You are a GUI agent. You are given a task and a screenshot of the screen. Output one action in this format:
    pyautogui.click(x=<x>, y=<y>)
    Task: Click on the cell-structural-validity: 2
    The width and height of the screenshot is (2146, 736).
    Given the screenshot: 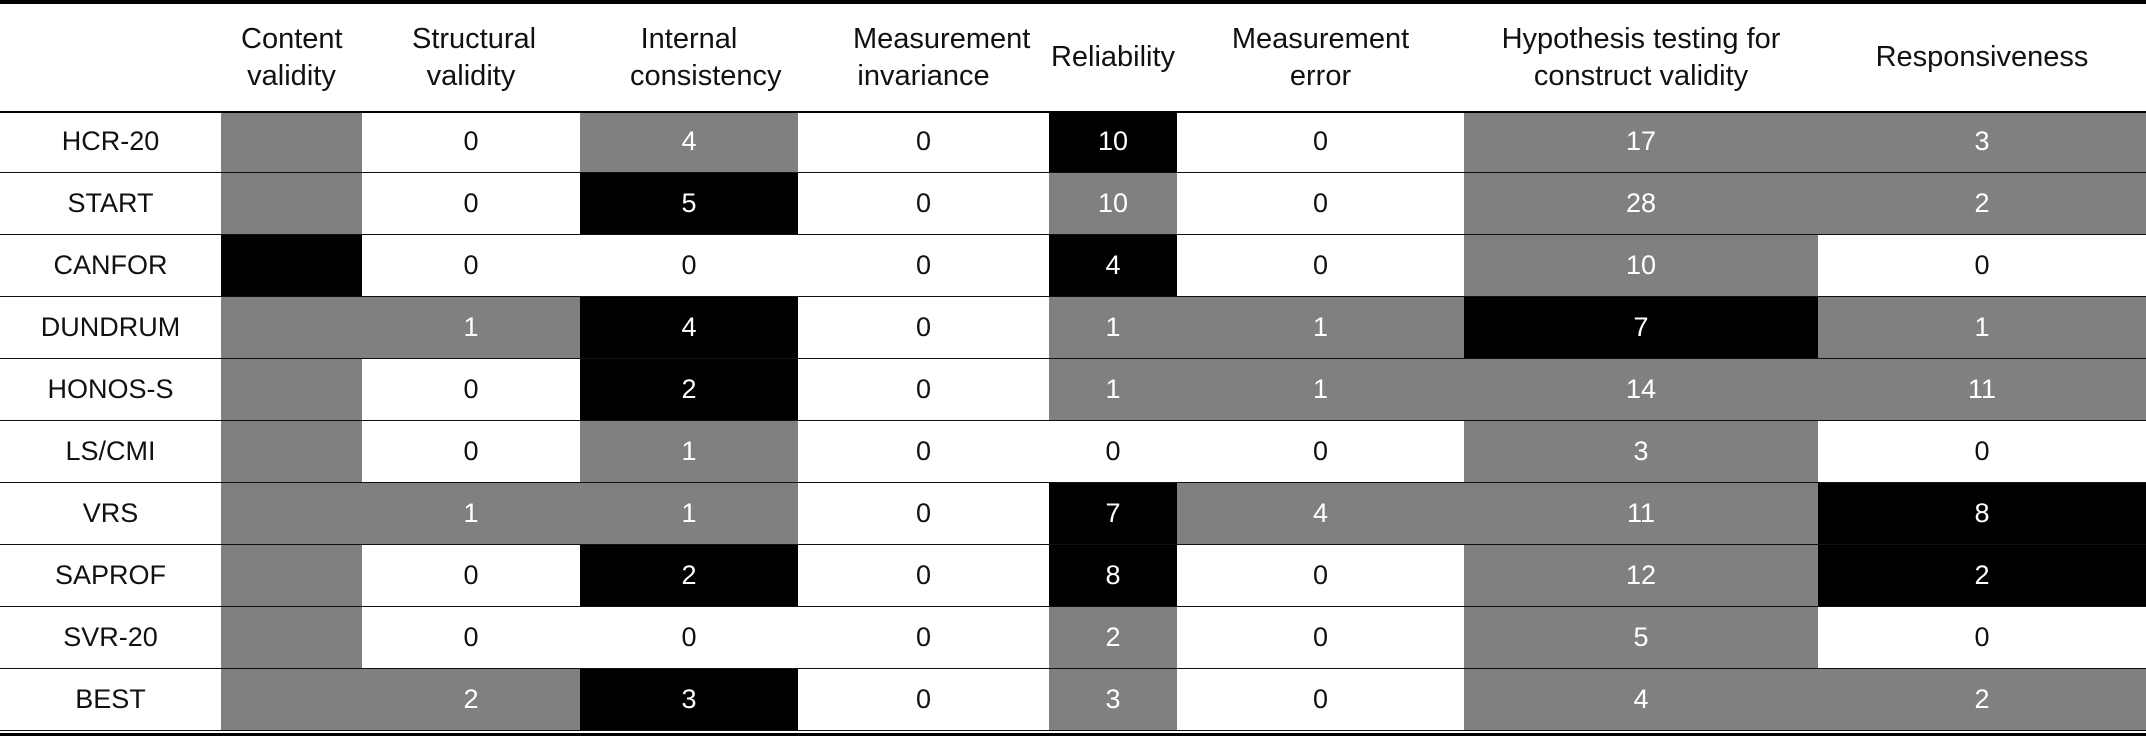 What is the action you would take?
    pyautogui.click(x=471, y=699)
    